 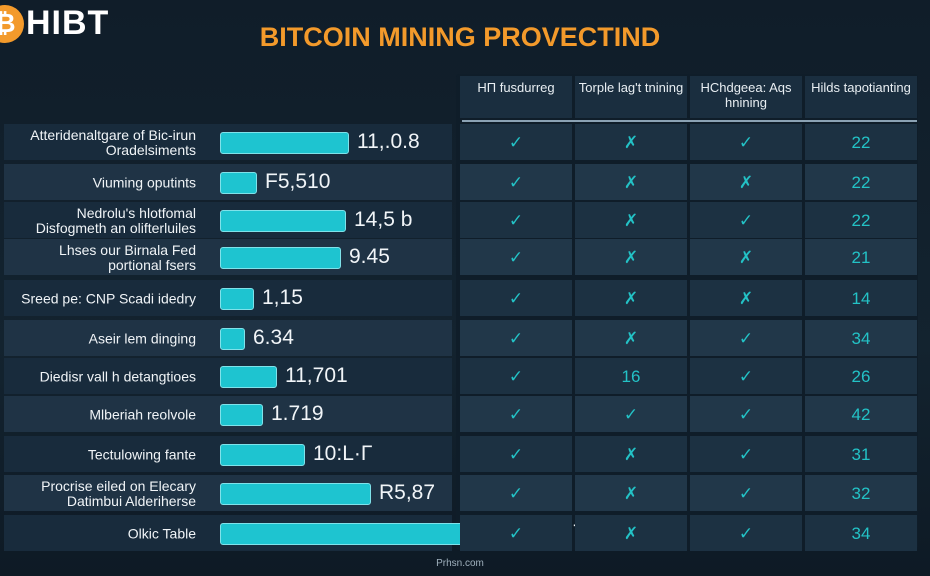 I want to click on logo-text: HIBT, so click(x=68, y=23).